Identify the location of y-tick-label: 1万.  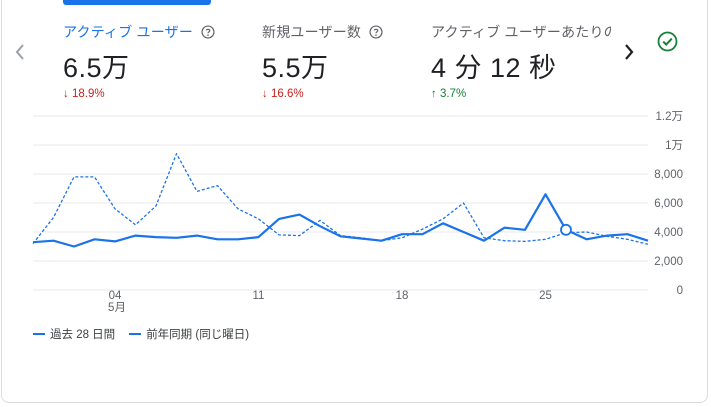
(674, 146).